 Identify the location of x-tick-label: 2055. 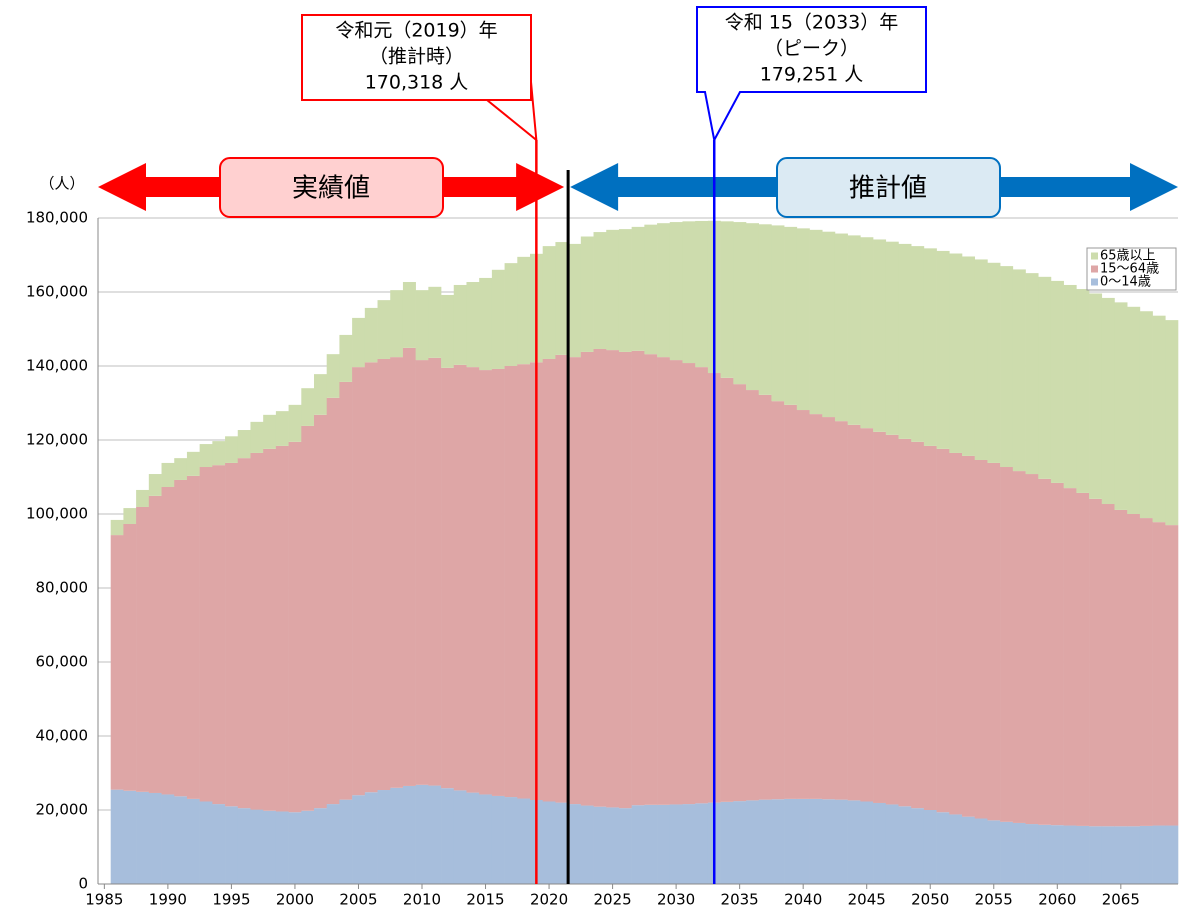
(994, 900).